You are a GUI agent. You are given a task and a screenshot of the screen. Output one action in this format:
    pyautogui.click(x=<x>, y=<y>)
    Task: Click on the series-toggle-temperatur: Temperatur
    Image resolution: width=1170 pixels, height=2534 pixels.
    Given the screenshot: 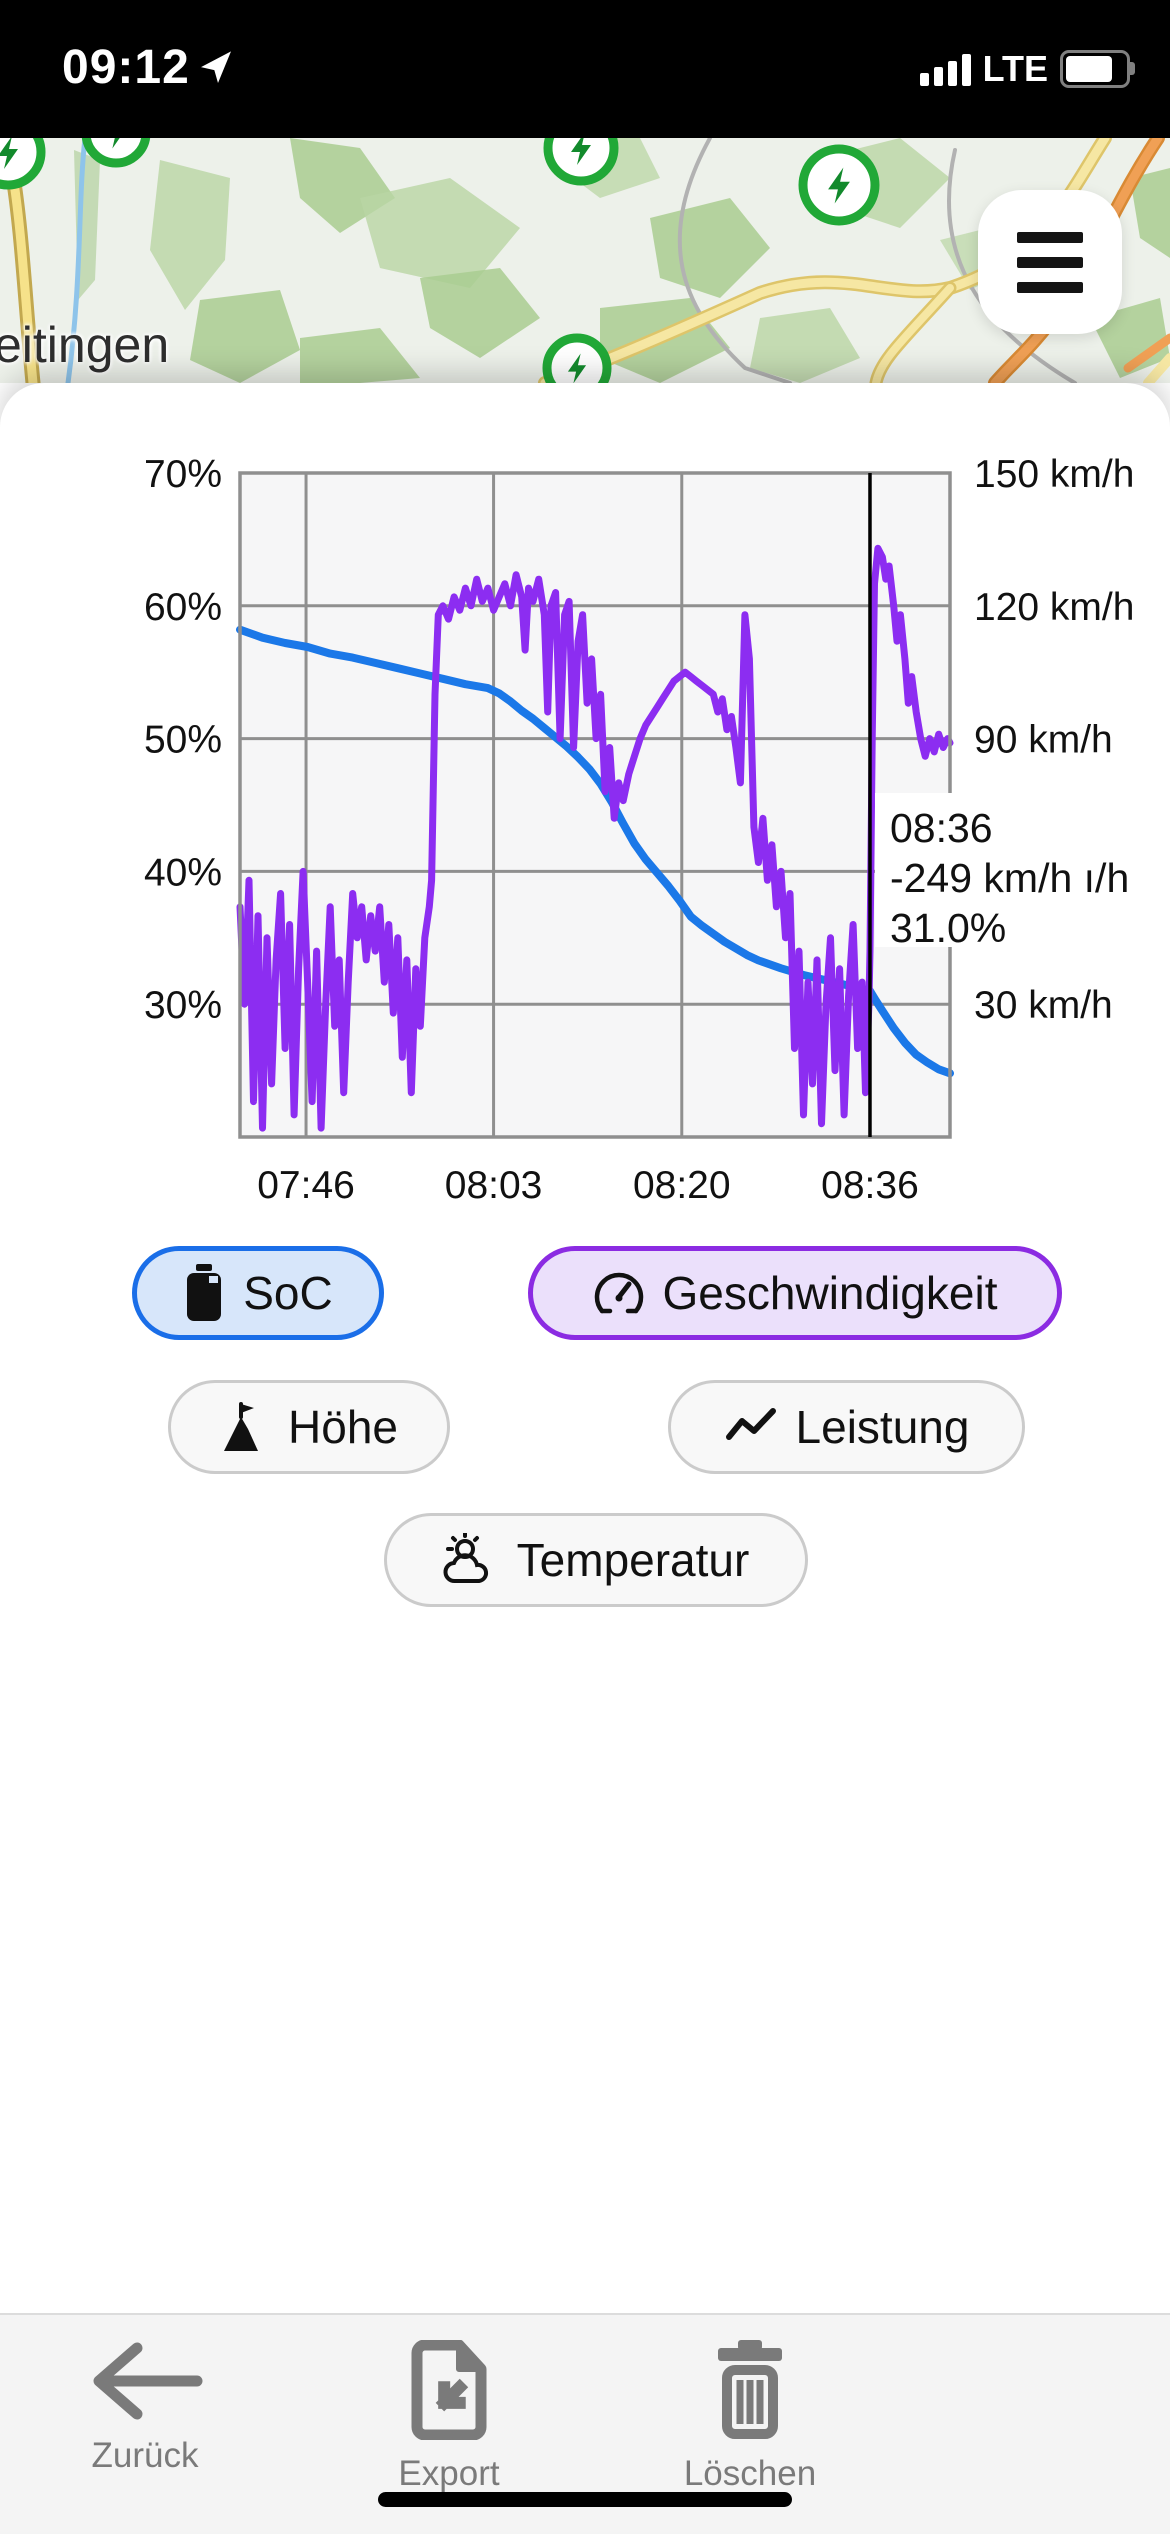 What is the action you would take?
    pyautogui.click(x=596, y=1560)
    